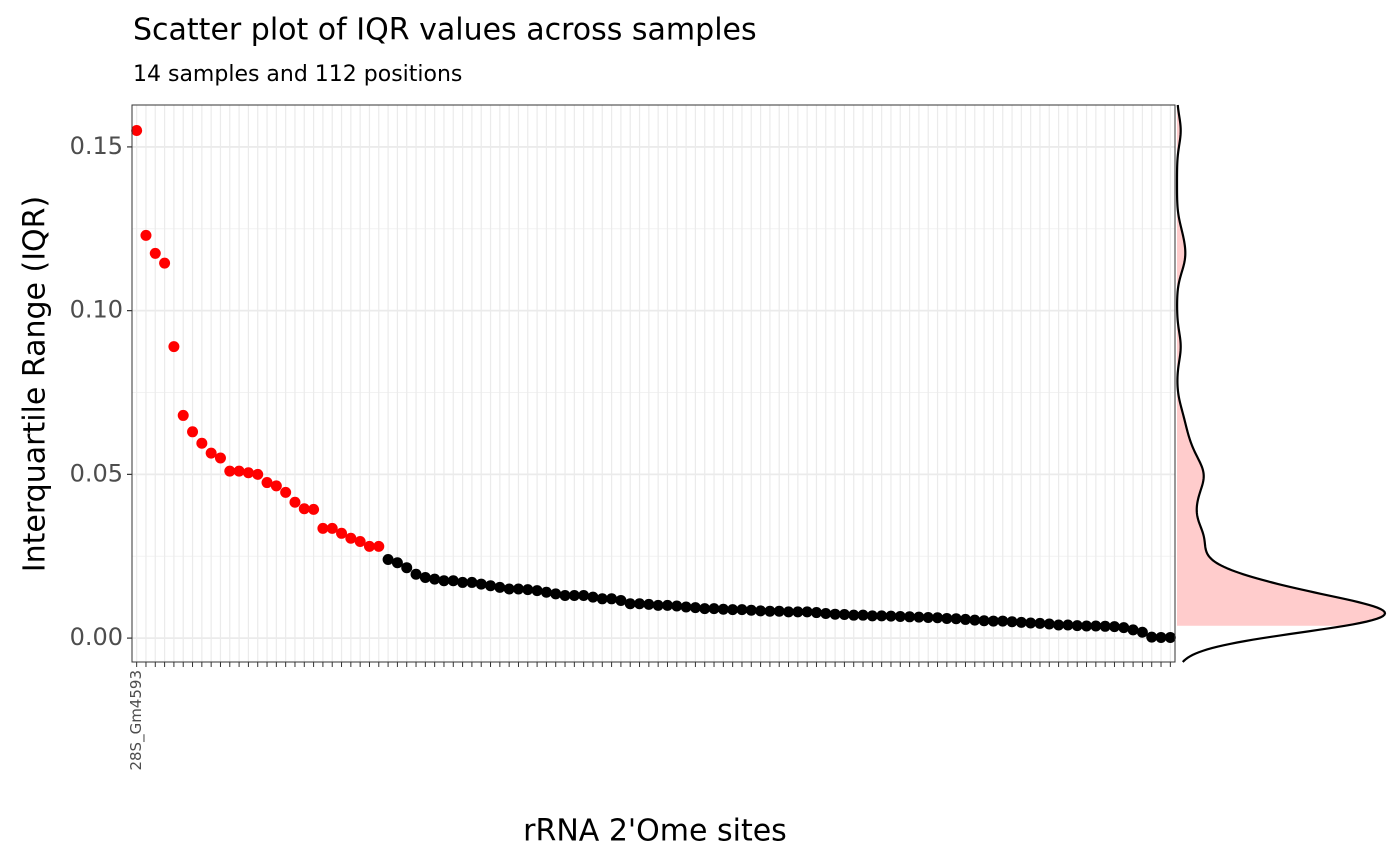 Image resolution: width=1400 pixels, height=866 pixels. What do you see at coordinates (297, 74) in the screenshot?
I see `chart-subtitle: 14 samples and 112 positions` at bounding box center [297, 74].